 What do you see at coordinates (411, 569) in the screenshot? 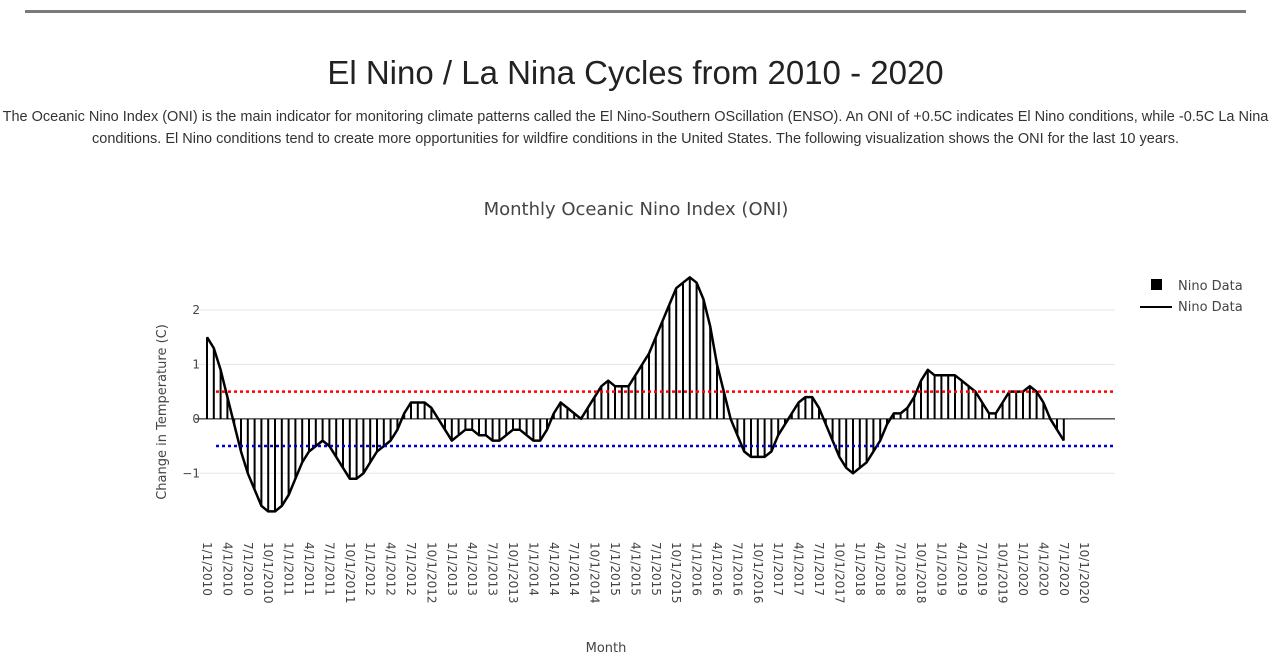
I see `x-tick-label: 7/1/2012` at bounding box center [411, 569].